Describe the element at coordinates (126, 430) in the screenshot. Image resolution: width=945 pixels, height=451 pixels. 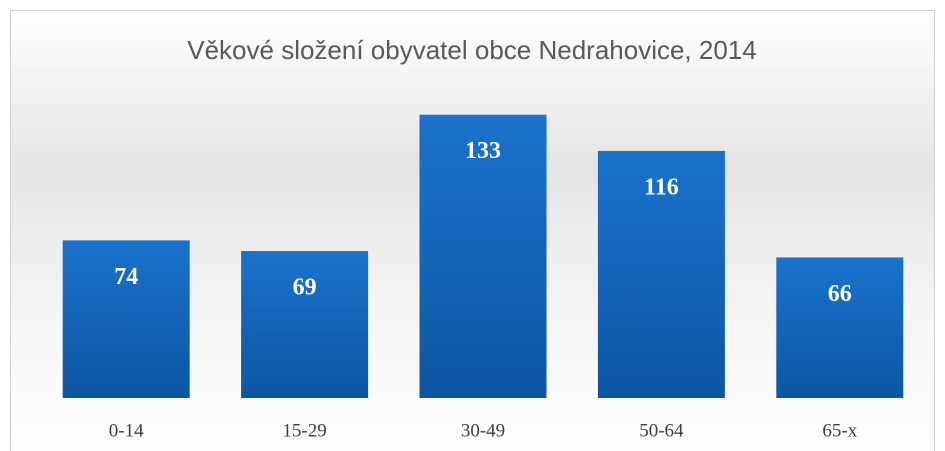
I see `x-tick-label: 0-14` at that location.